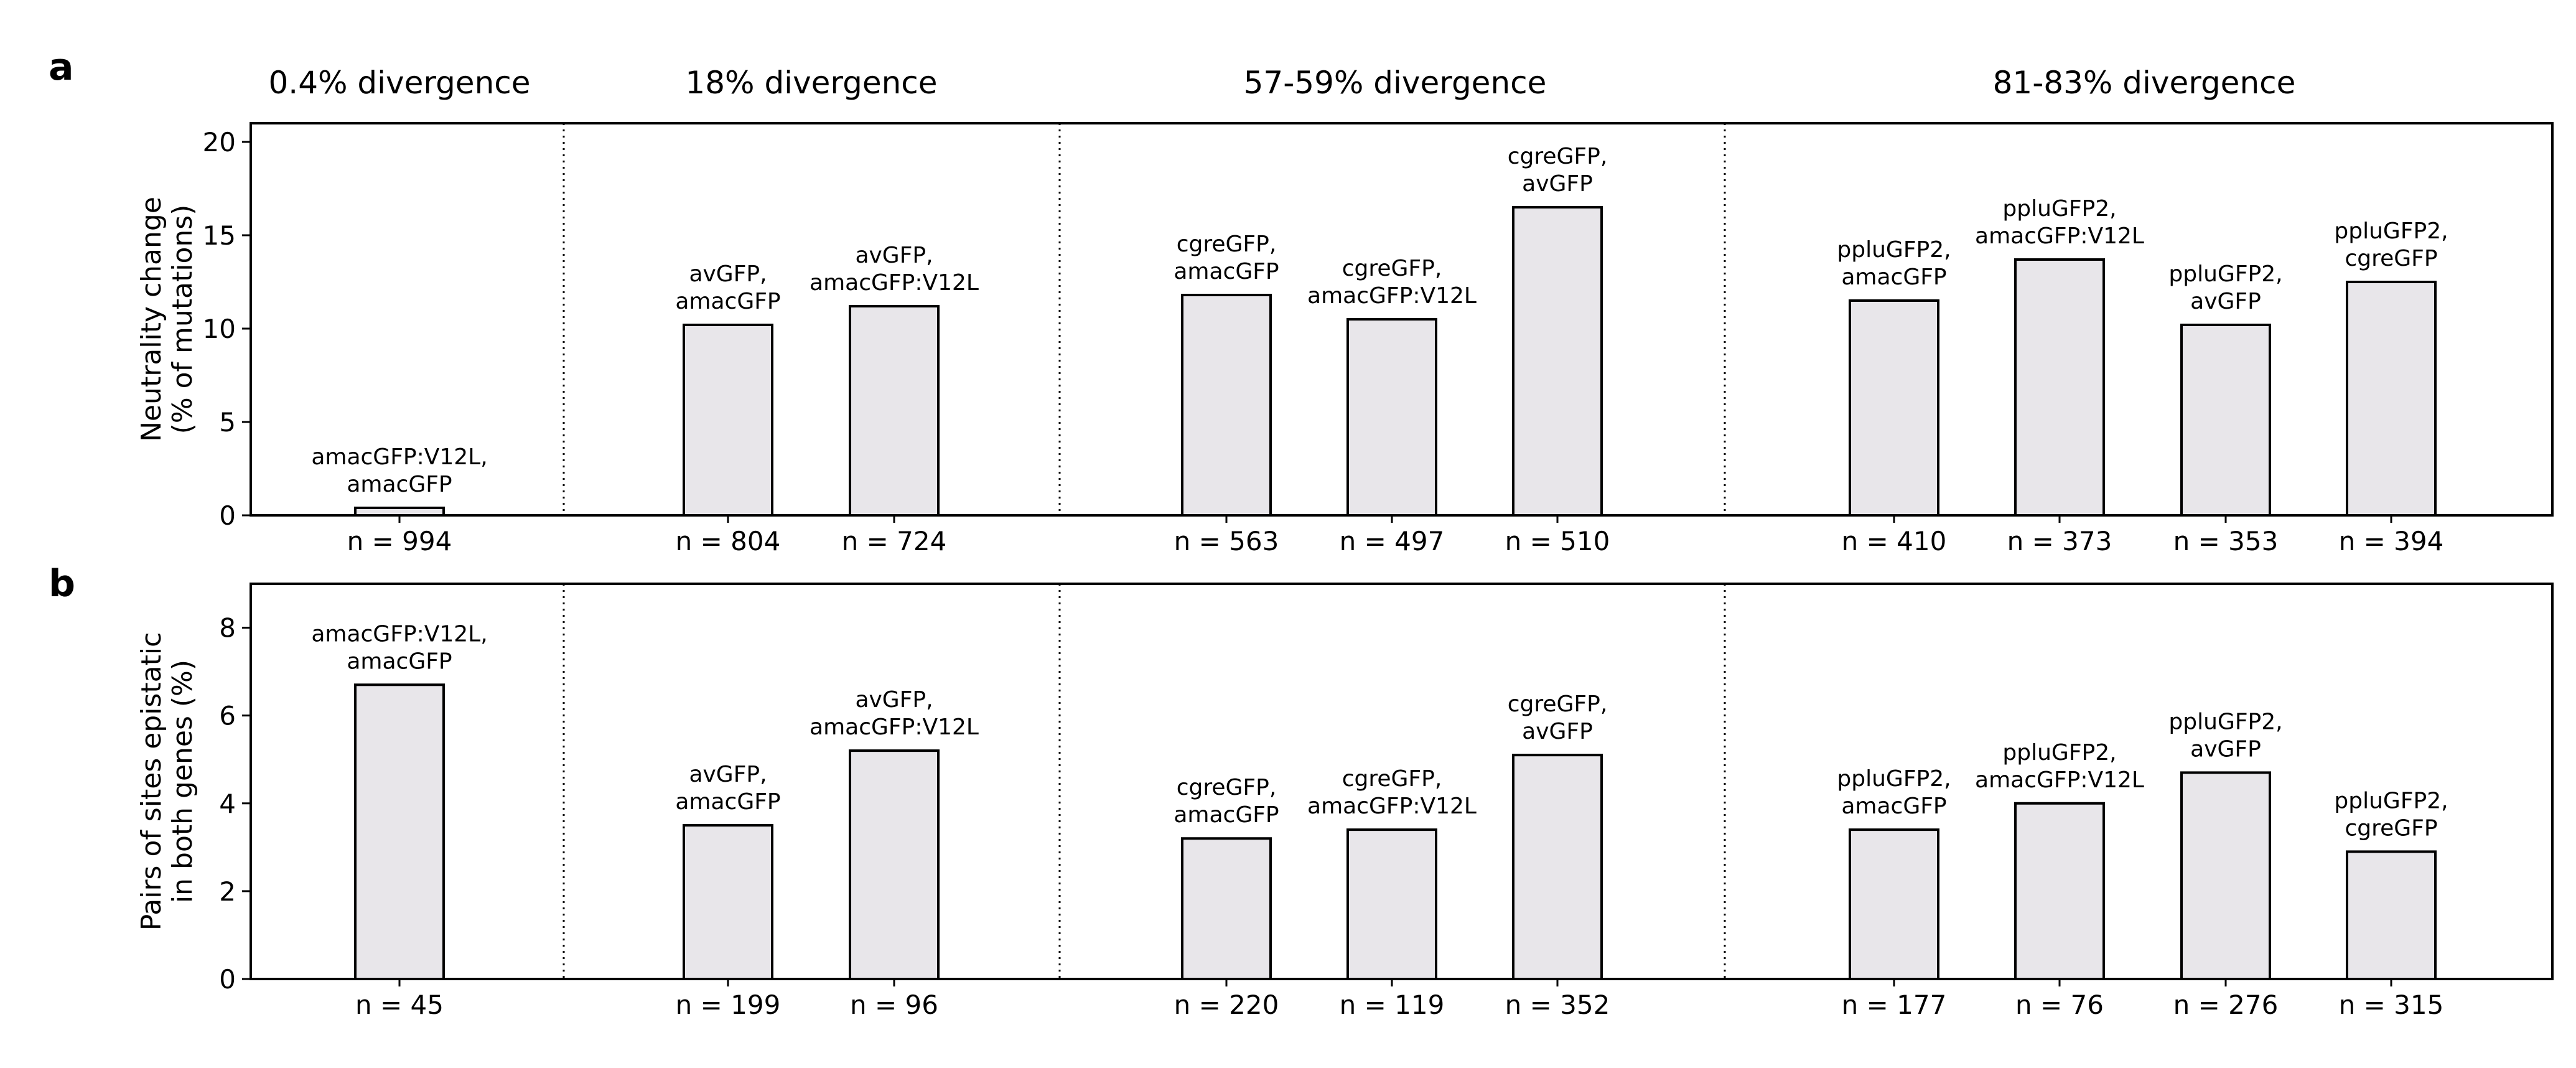  I want to click on n-label: n = 315, so click(2391, 1005).